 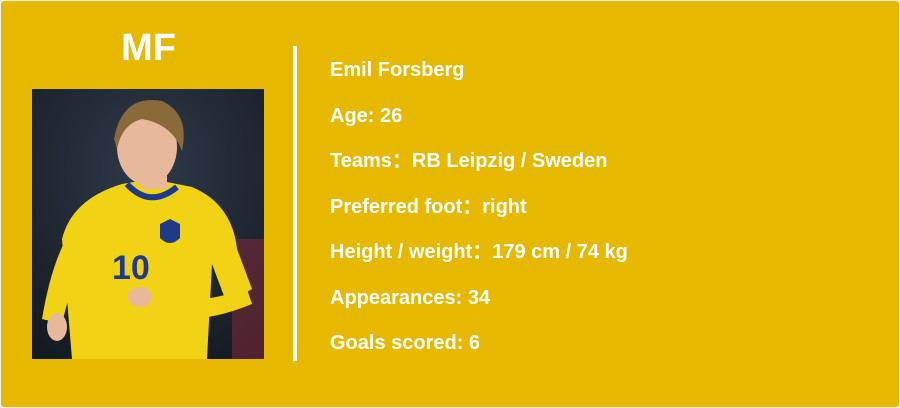 I want to click on player-name: Emil Forsberg, so click(x=397, y=70).